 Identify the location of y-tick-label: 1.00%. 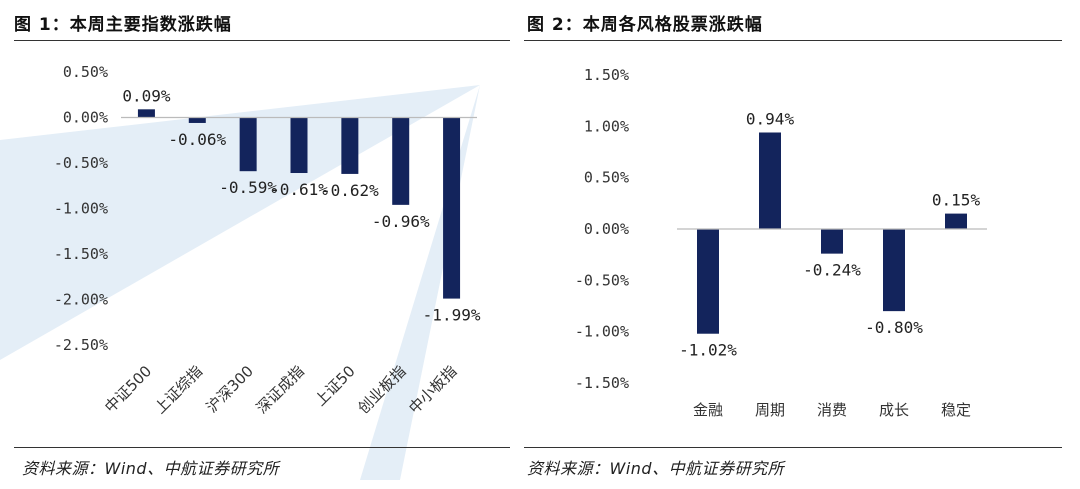
(606, 126).